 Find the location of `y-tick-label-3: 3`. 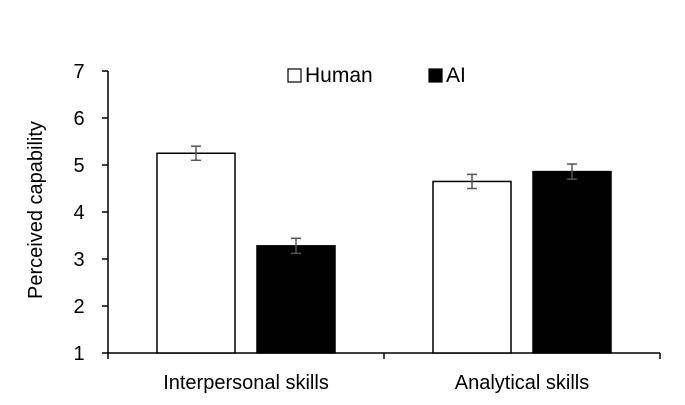

y-tick-label-3: 3 is located at coordinates (78, 260).